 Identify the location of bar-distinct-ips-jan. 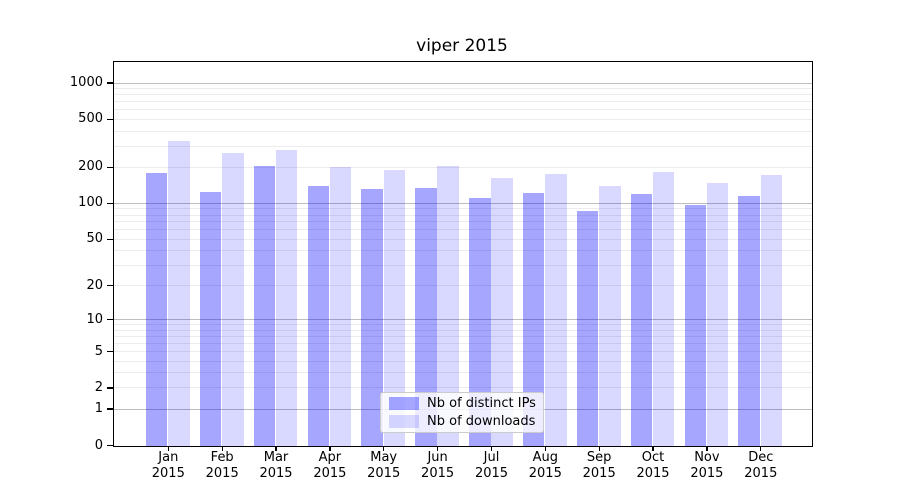
(156, 309).